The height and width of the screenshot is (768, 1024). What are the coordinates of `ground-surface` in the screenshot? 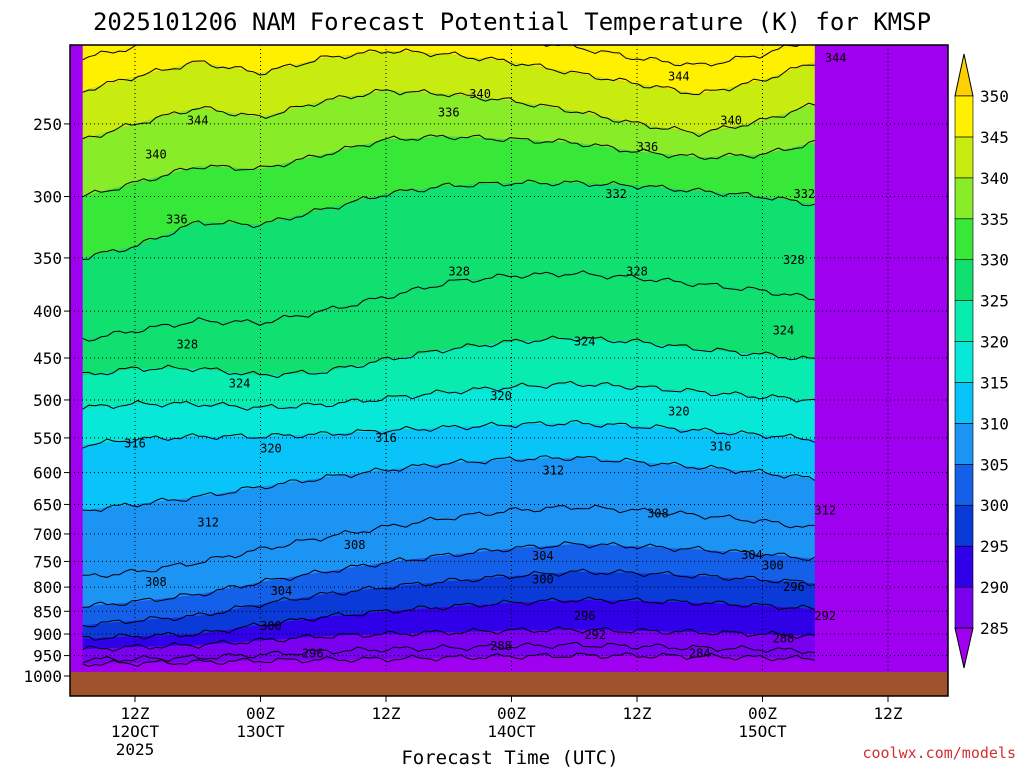 It's located at (509, 684).